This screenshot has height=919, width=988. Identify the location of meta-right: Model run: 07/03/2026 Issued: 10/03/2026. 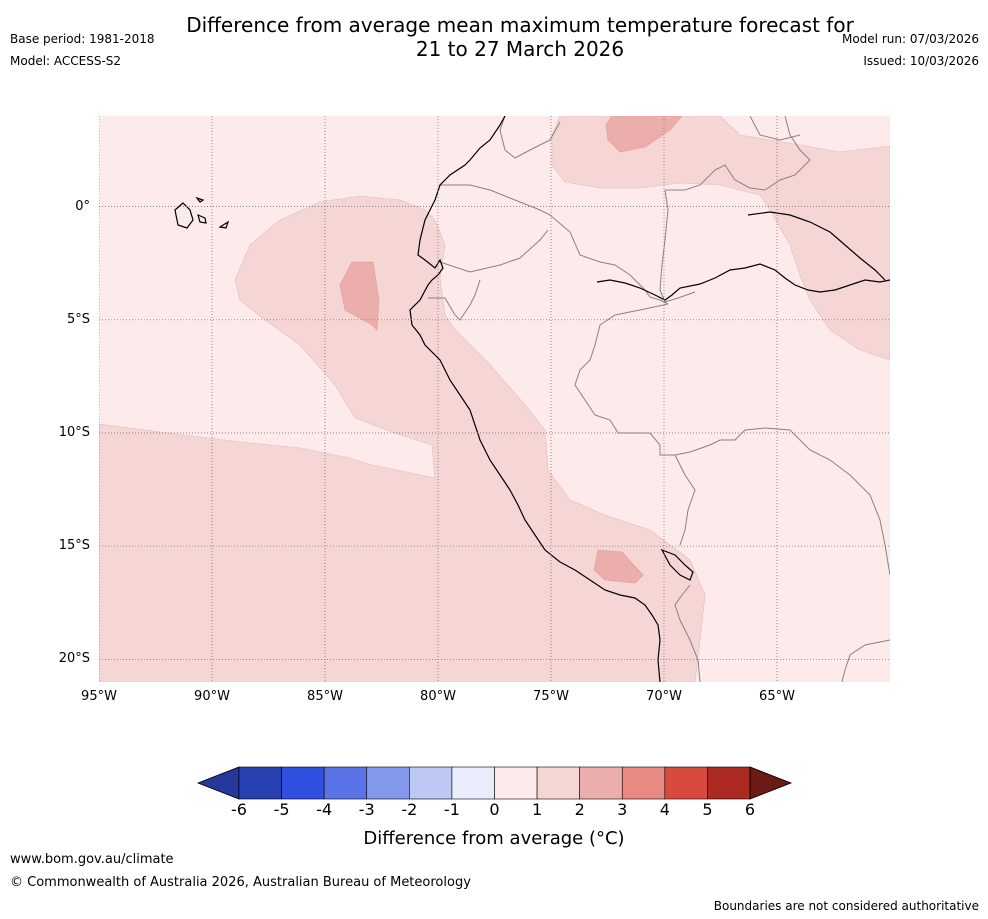
(910, 54).